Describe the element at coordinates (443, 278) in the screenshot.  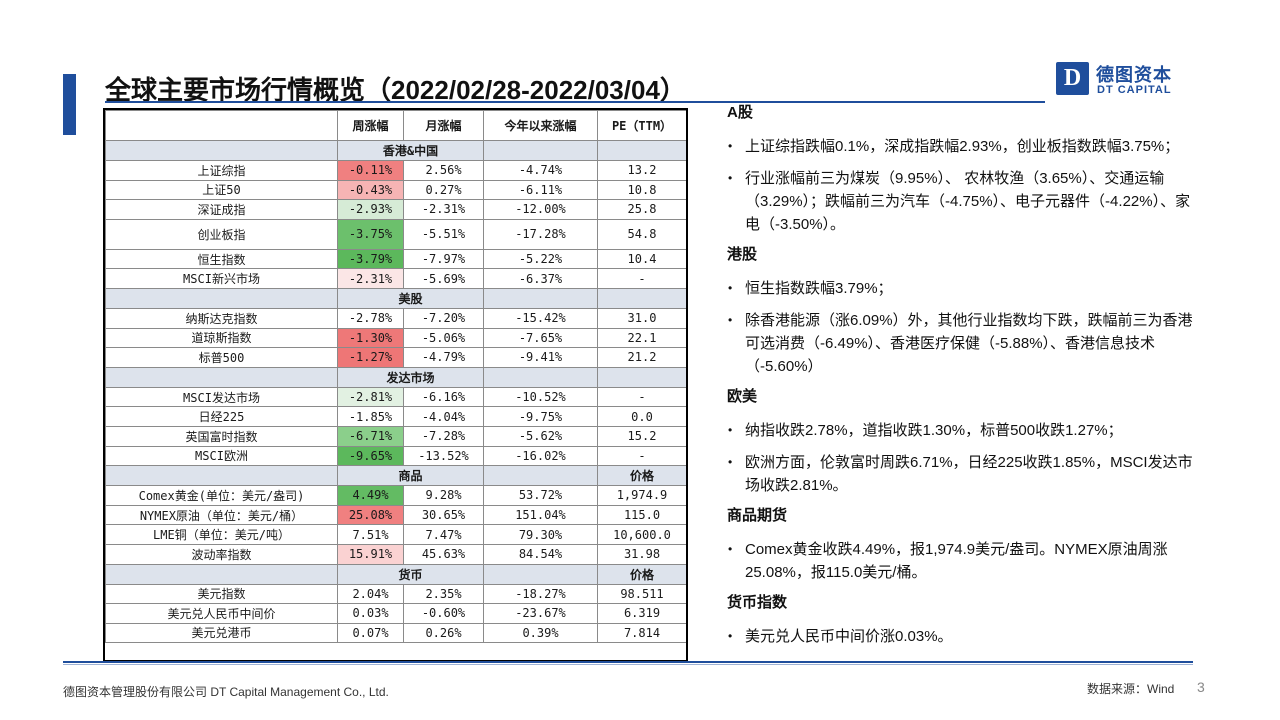
I see `table-cell: -5.69%` at that location.